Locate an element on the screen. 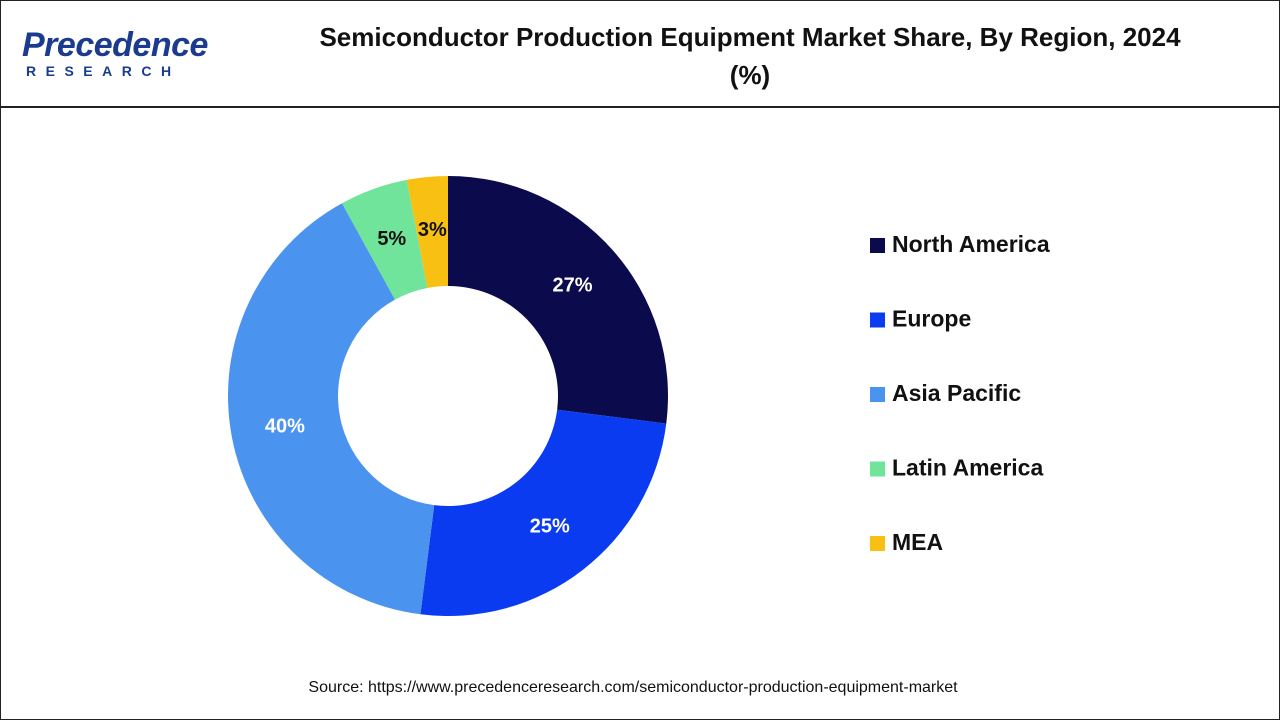 The height and width of the screenshot is (720, 1280). data-label: 40% is located at coordinates (285, 426).